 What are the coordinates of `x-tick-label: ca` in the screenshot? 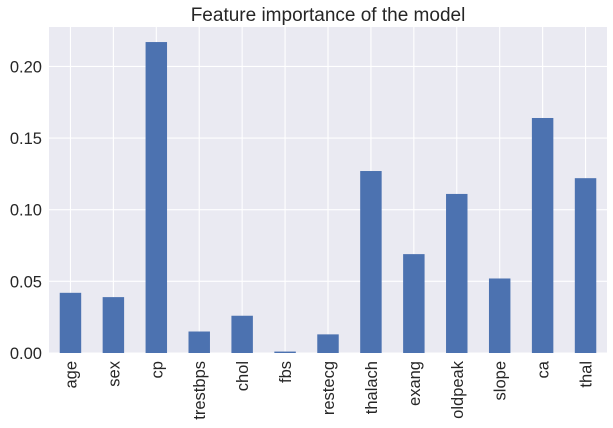 It's located at (544, 369).